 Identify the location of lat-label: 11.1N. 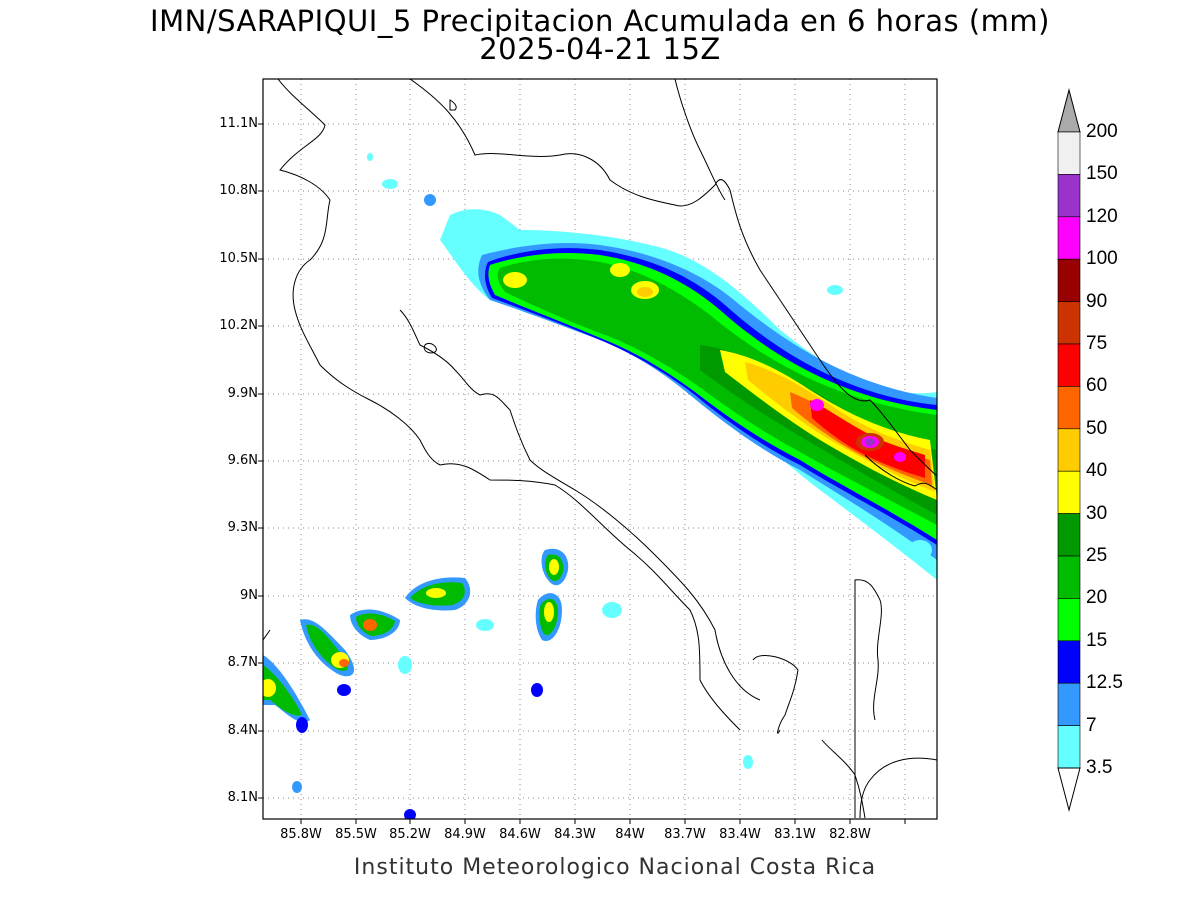
(238, 123).